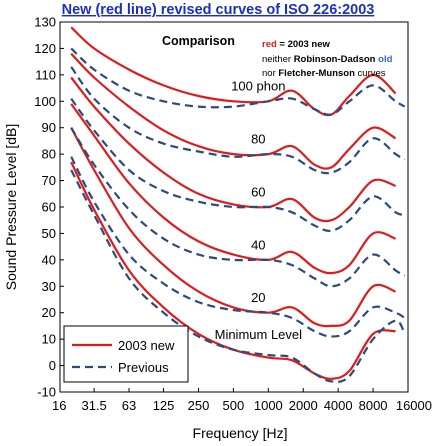 The height and width of the screenshot is (446, 436). I want to click on x-tick-label: 63, so click(129, 405).